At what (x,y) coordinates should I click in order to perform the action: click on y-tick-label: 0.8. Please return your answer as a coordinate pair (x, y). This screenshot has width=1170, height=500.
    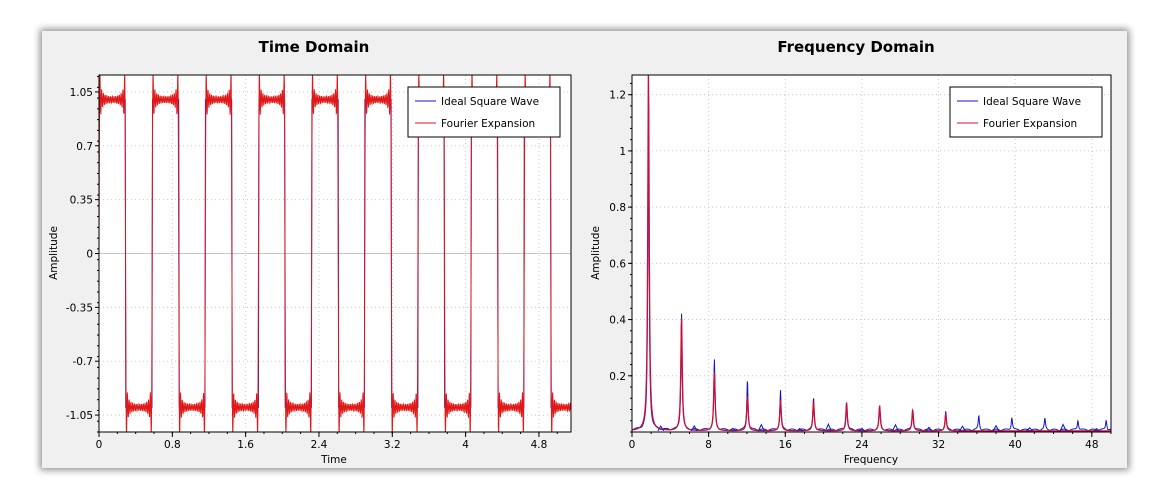
    Looking at the image, I should click on (617, 208).